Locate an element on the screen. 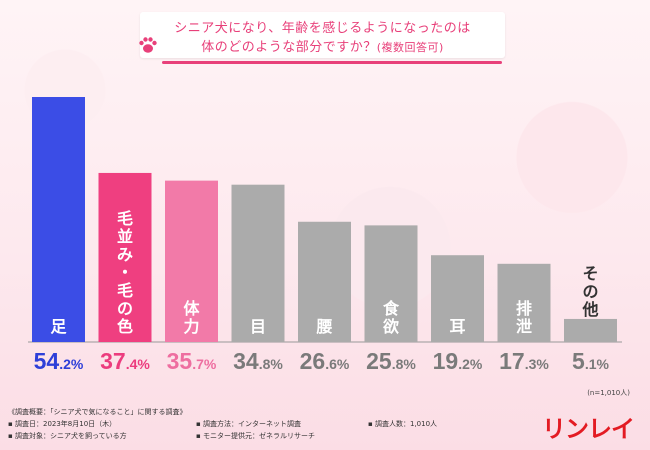 The width and height of the screenshot is (650, 450). footer-survey-date: ▪ 調査日：2023年8月10日（木） is located at coordinates (62, 424).